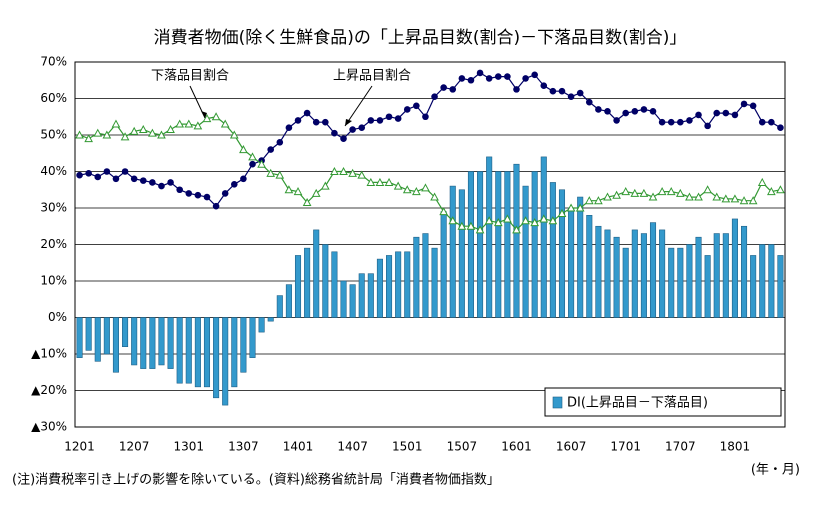 The width and height of the screenshot is (815, 521). What do you see at coordinates (637, 403) in the screenshot?
I see `legend-label: DI(上昇品目－下落品目)` at bounding box center [637, 403].